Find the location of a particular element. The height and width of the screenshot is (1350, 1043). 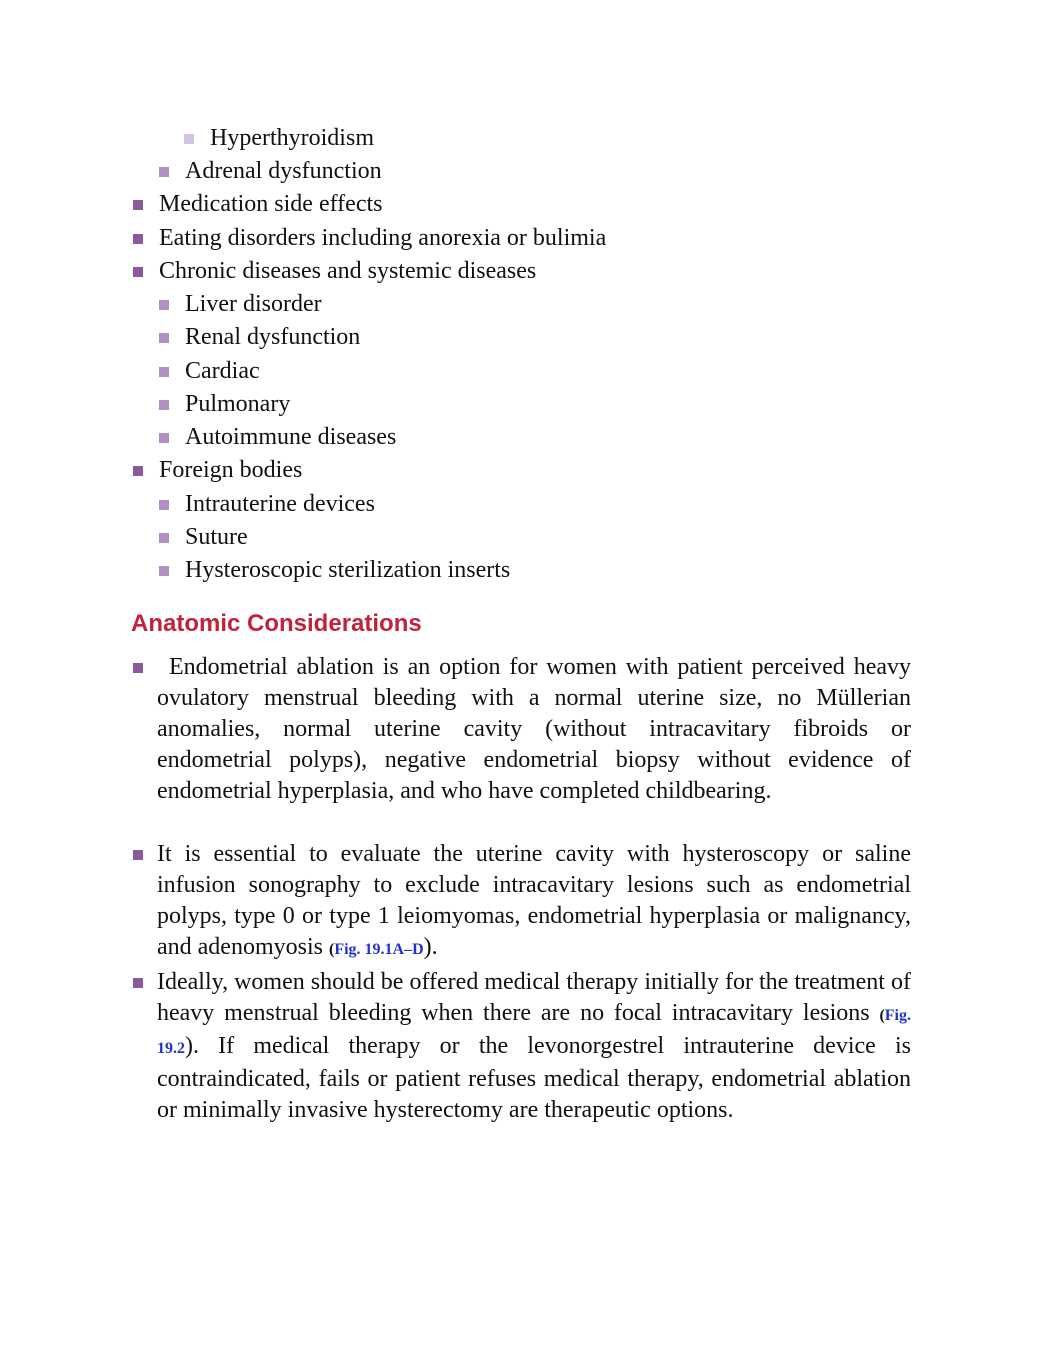

list-item: Autoimmune diseases is located at coordinates (277, 437).